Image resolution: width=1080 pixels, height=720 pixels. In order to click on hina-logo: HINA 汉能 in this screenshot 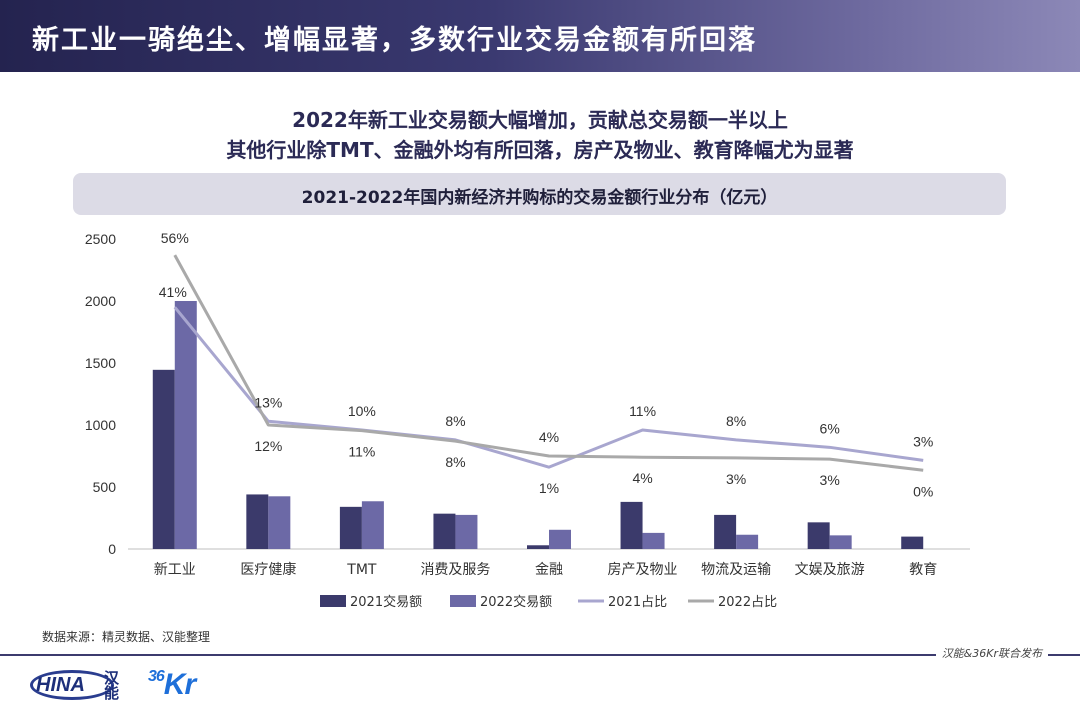, I will do `click(80, 686)`.